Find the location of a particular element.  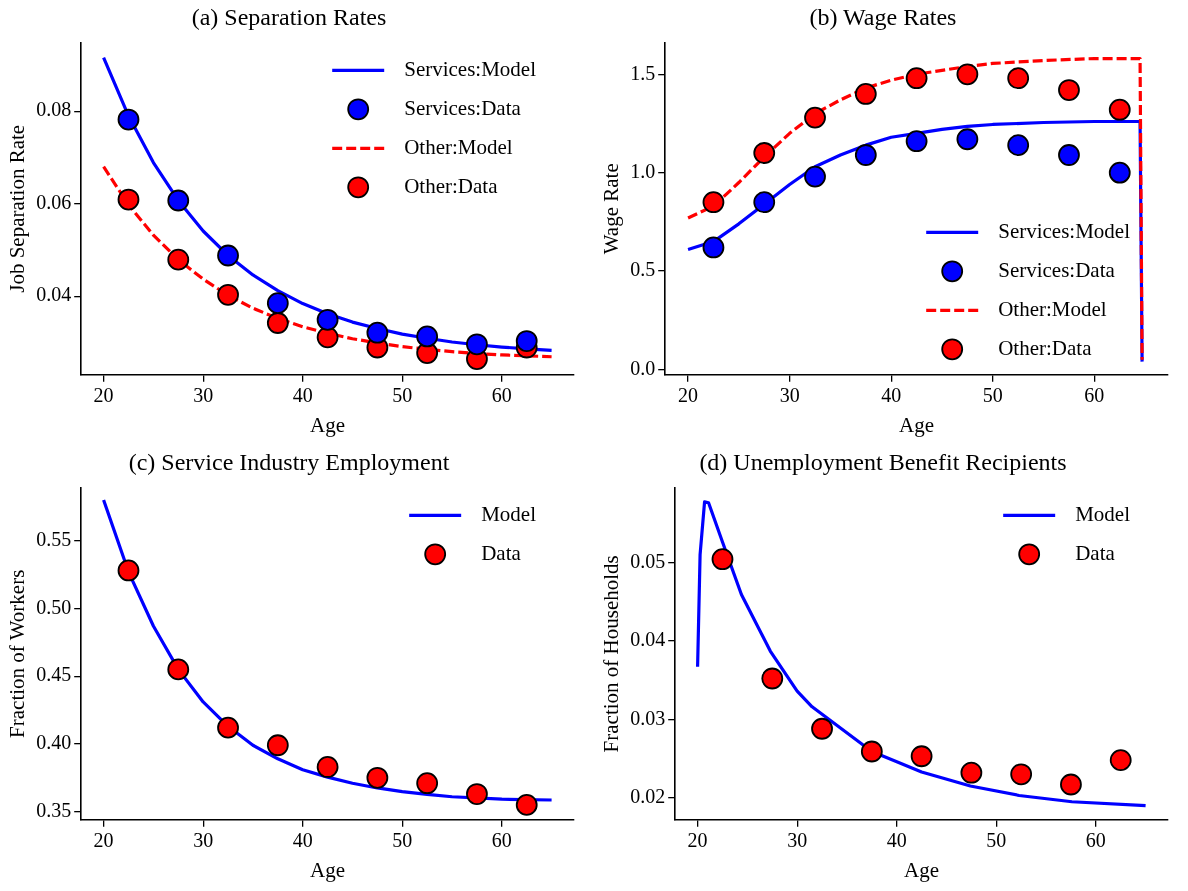

y-axis-title: Fraction of Workers is located at coordinates (17, 653).